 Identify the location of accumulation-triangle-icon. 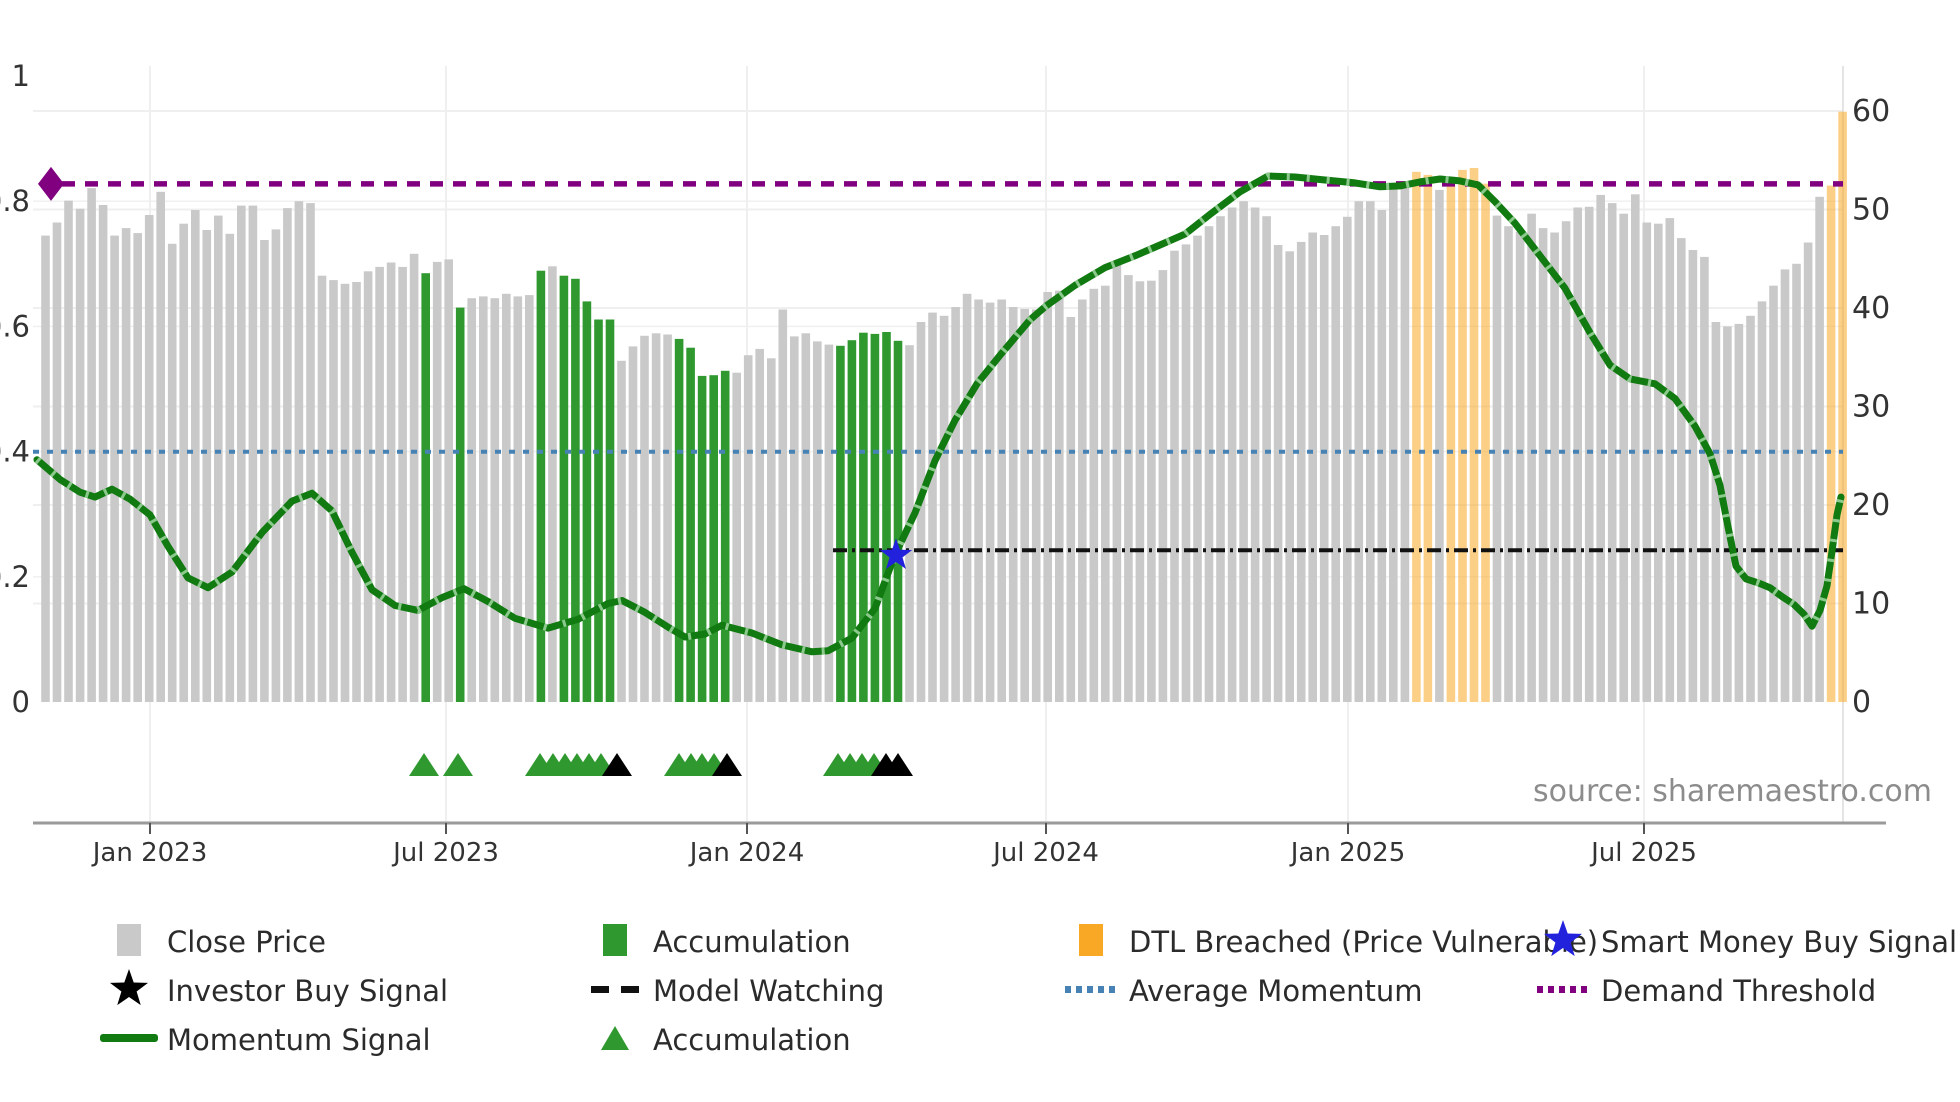
(458, 764).